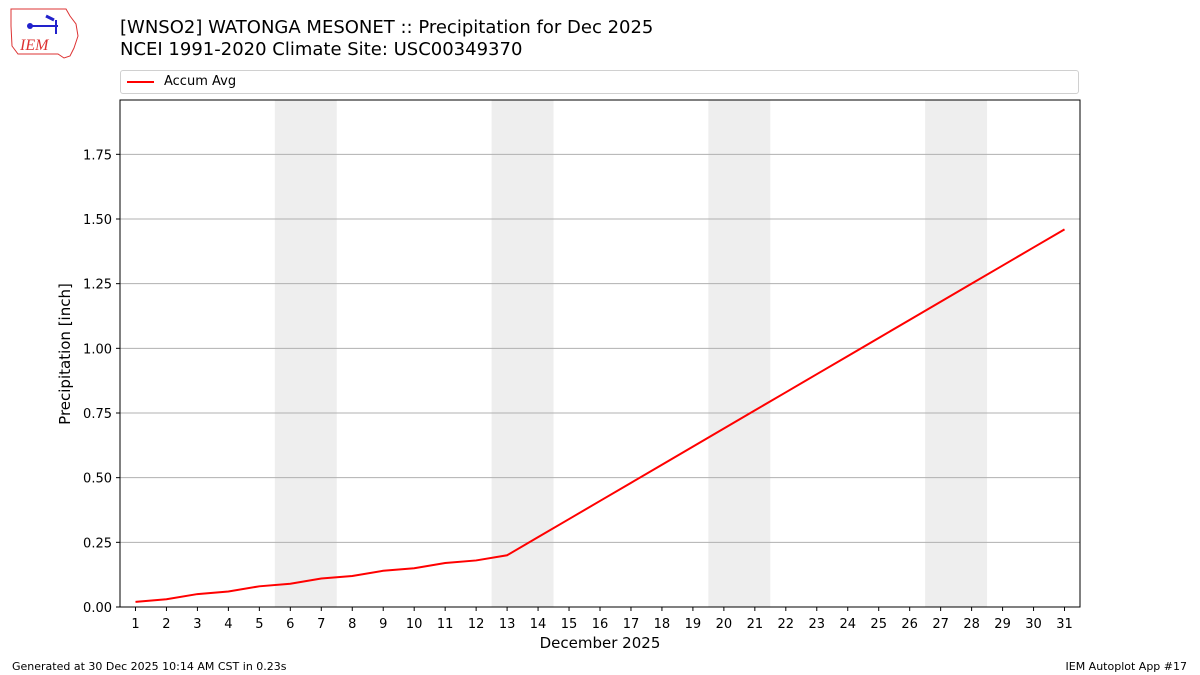 Image resolution: width=1200 pixels, height=675 pixels. What do you see at coordinates (538, 624) in the screenshot?
I see `x-tick-label: 14` at bounding box center [538, 624].